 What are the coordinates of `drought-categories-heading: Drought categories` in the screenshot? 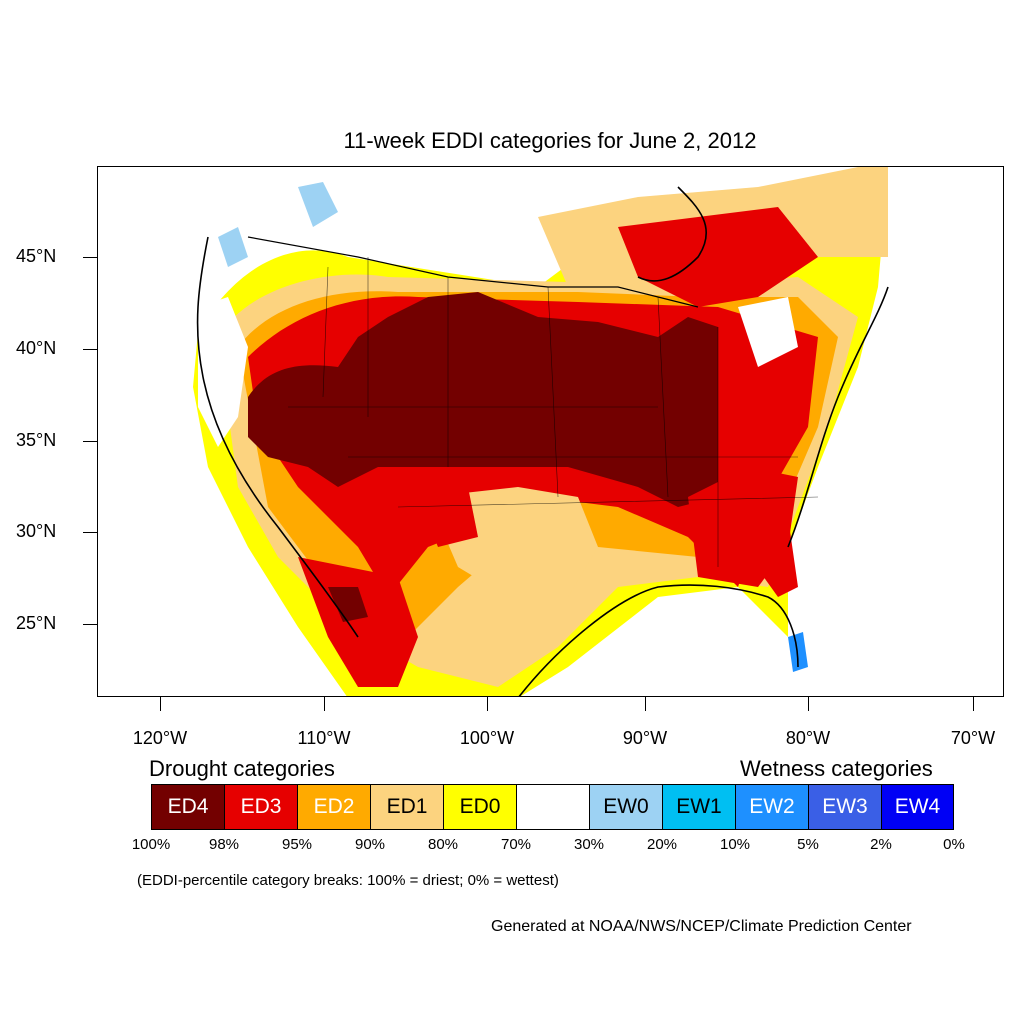 It's located at (242, 768).